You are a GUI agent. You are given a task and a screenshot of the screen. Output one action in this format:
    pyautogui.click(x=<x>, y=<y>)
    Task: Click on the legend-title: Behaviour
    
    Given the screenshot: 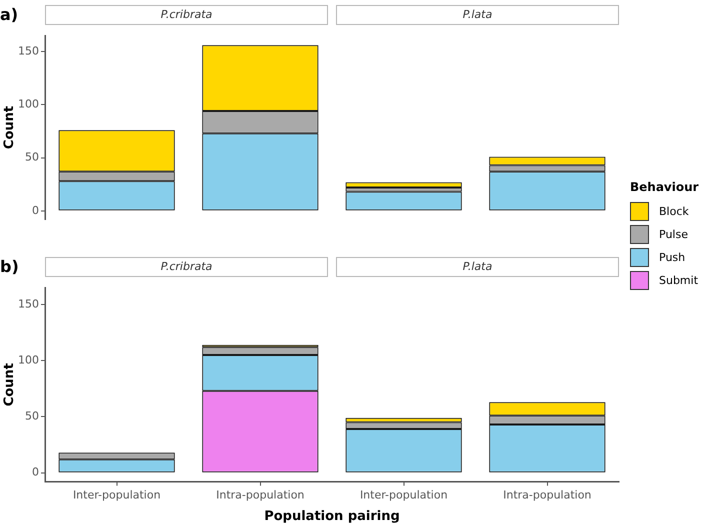 What is the action you would take?
    pyautogui.click(x=664, y=187)
    